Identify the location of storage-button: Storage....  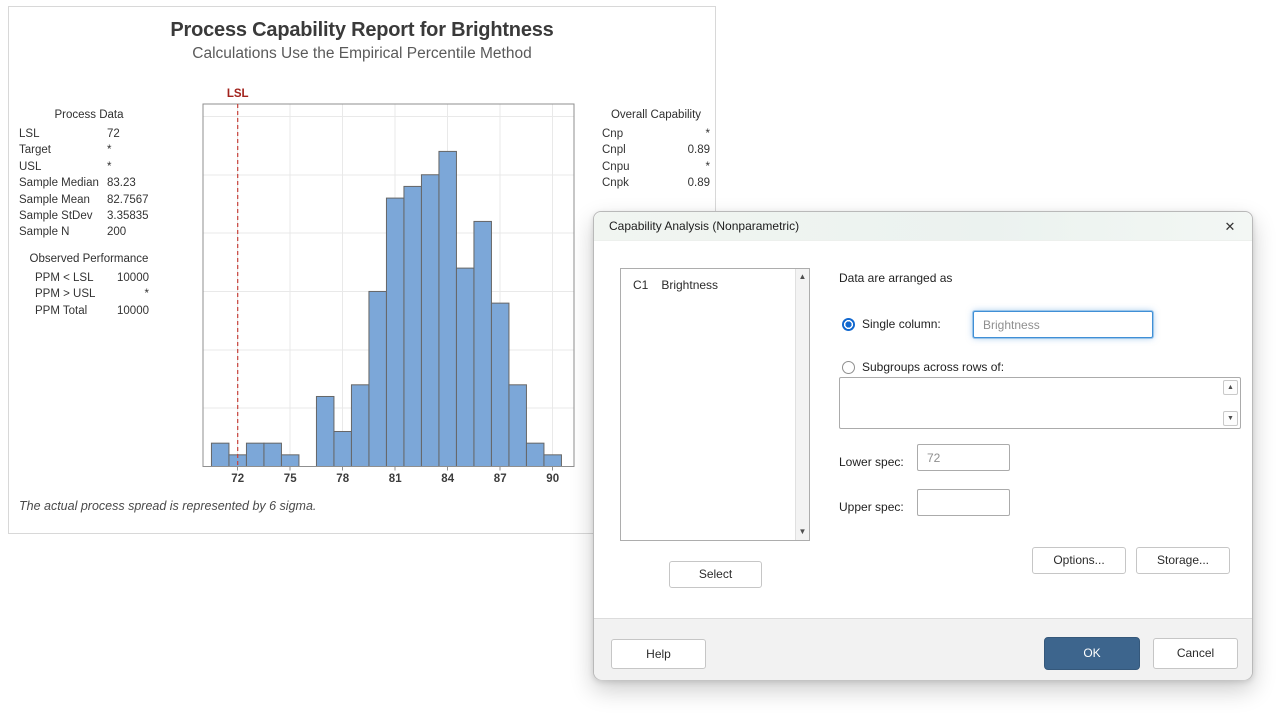
(1183, 560).